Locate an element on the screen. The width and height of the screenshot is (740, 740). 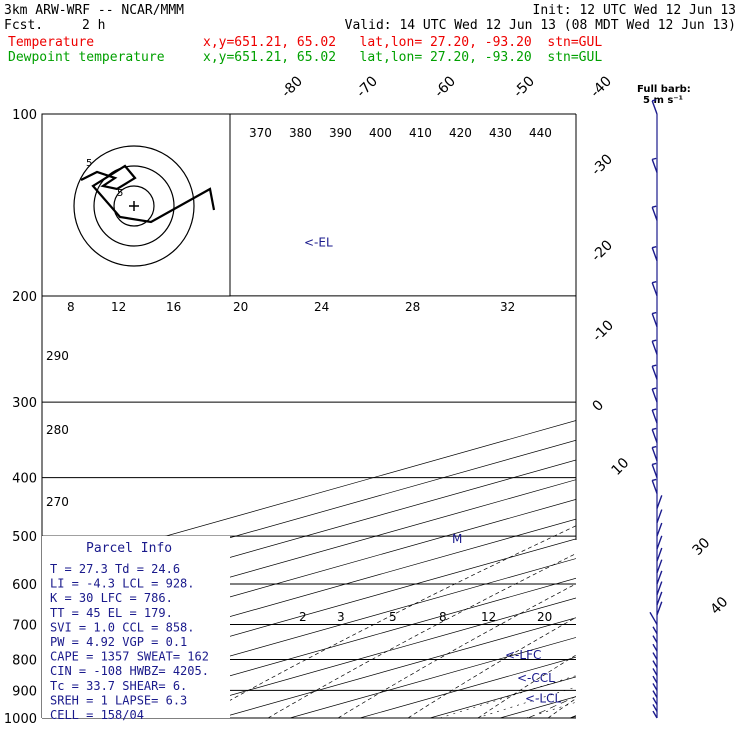
isotherm-label: 0 is located at coordinates (599, 406).